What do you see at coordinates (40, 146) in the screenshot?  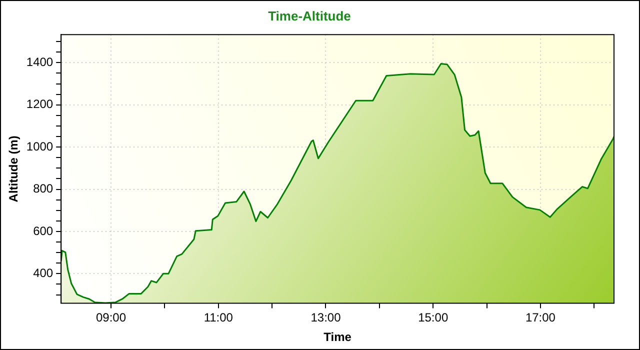 I see `y-tick-label: 1000` at bounding box center [40, 146].